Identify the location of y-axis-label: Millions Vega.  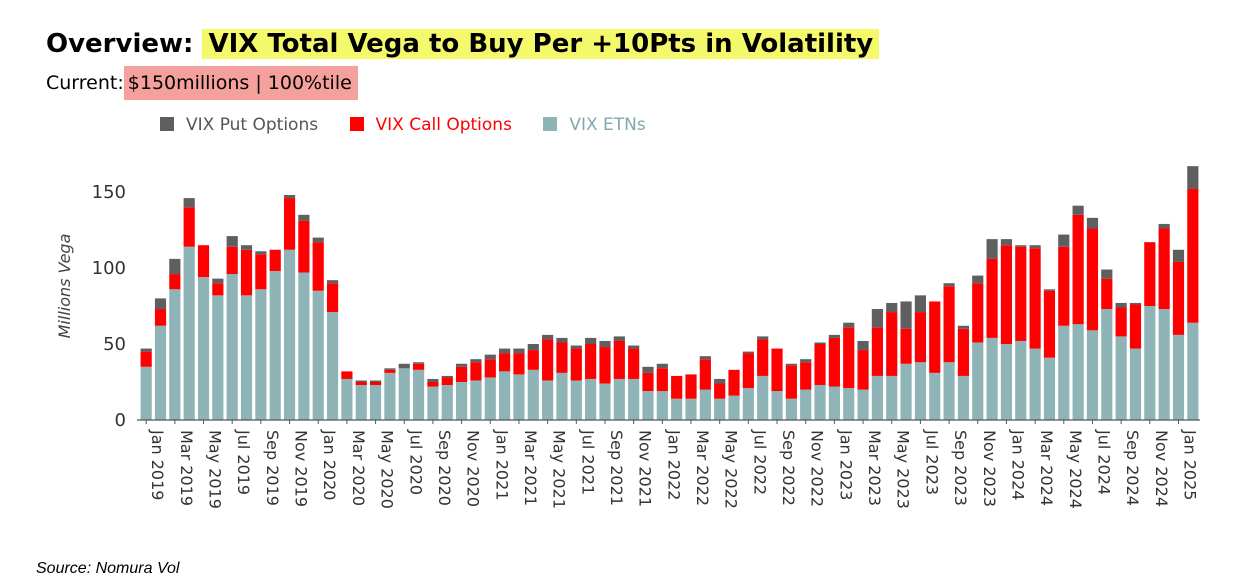
(64, 286).